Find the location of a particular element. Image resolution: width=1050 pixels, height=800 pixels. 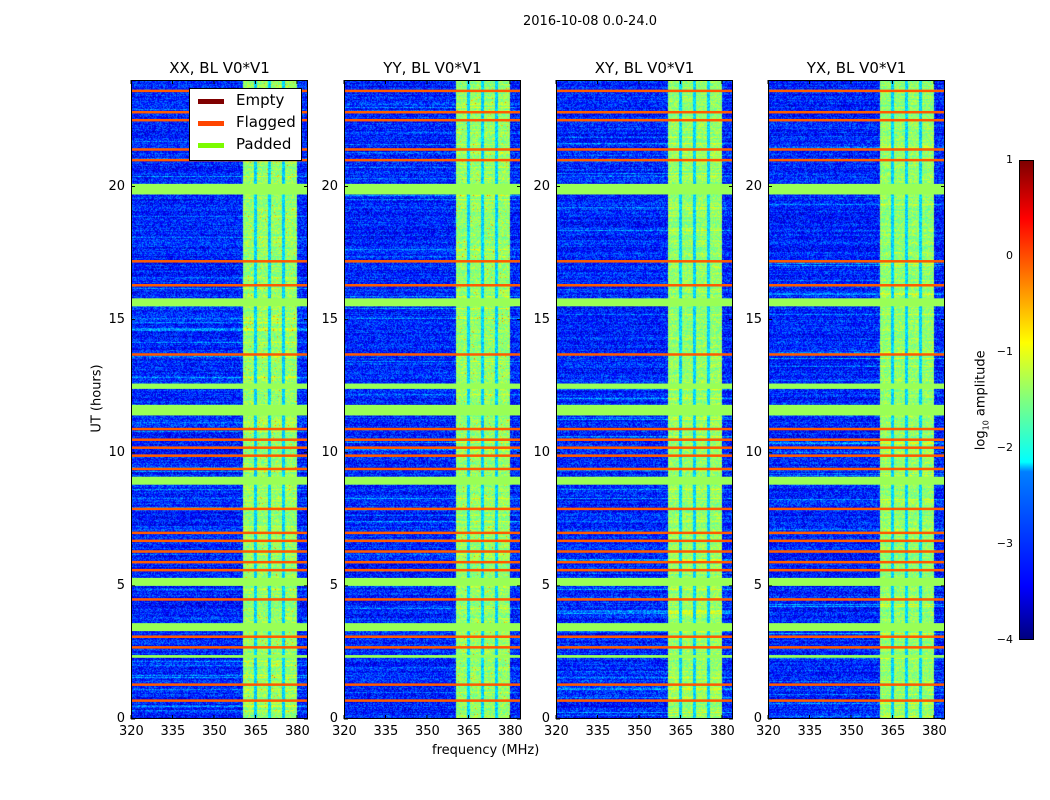

legend-swatch-padded is located at coordinates (211, 145).